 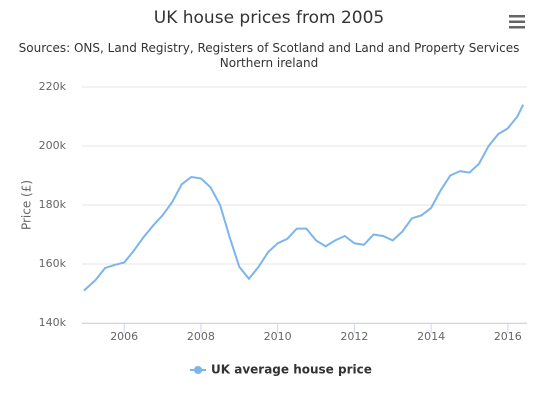 What do you see at coordinates (201, 336) in the screenshot?
I see `x-tick-label: 2008` at bounding box center [201, 336].